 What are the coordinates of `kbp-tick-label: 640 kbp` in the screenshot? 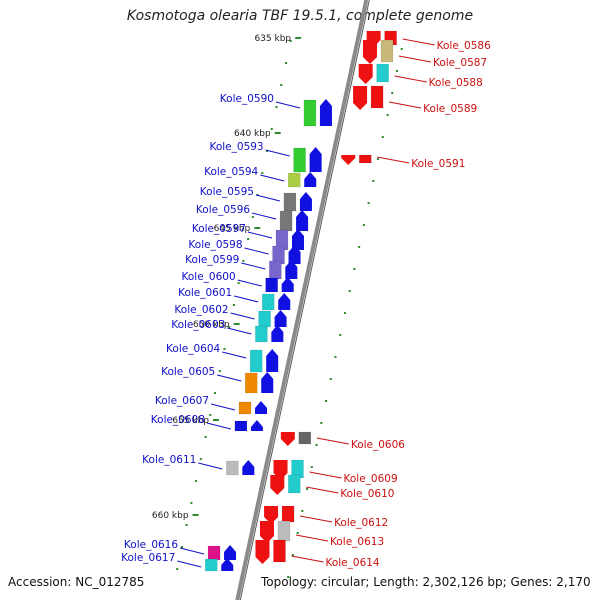 It's located at (252, 134).